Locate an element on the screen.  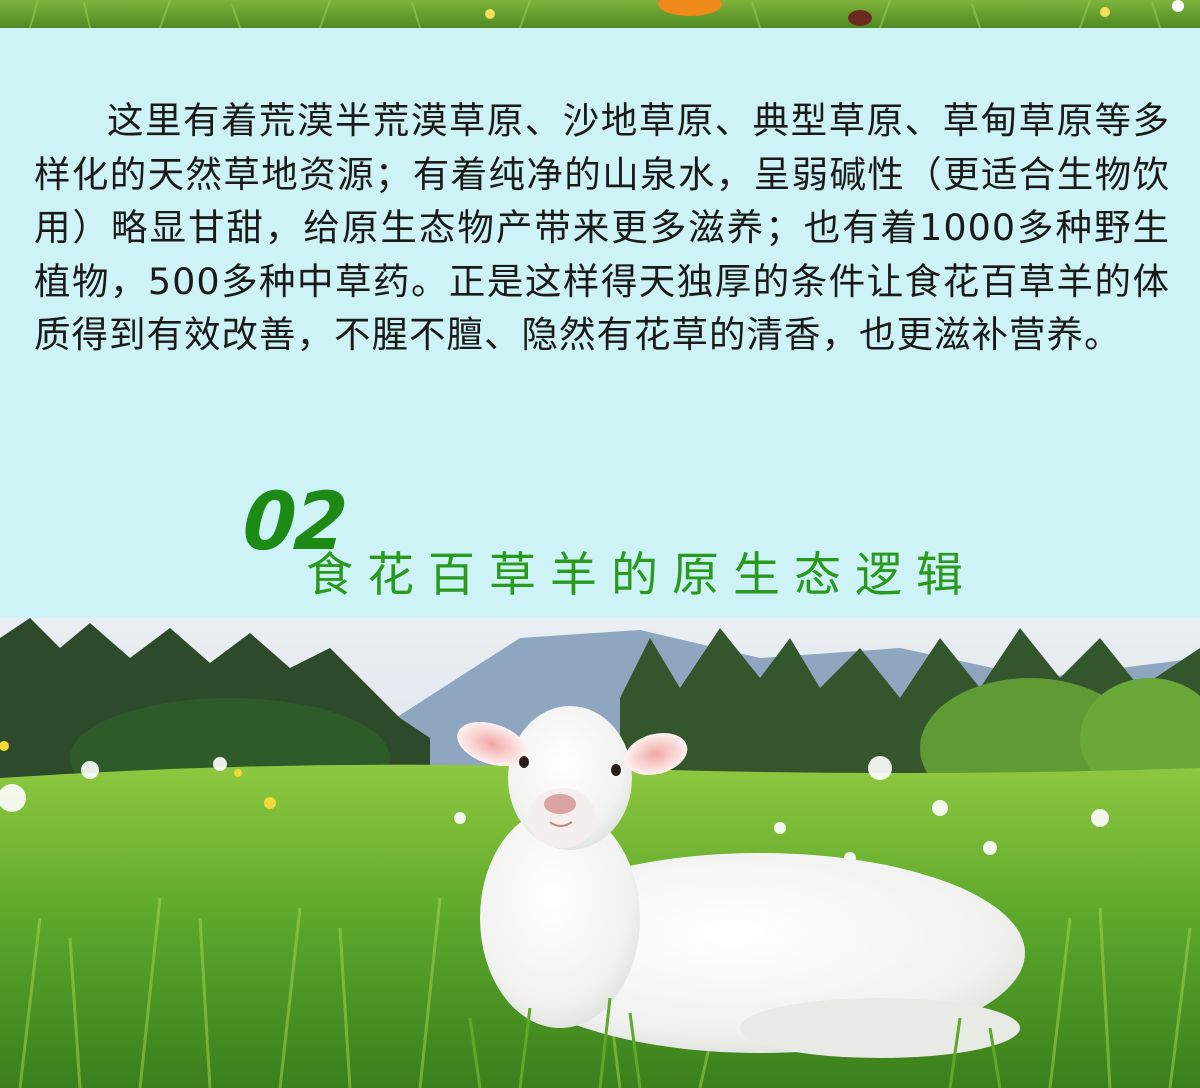
meadow-flower-photo-strip is located at coordinates (600, 14).